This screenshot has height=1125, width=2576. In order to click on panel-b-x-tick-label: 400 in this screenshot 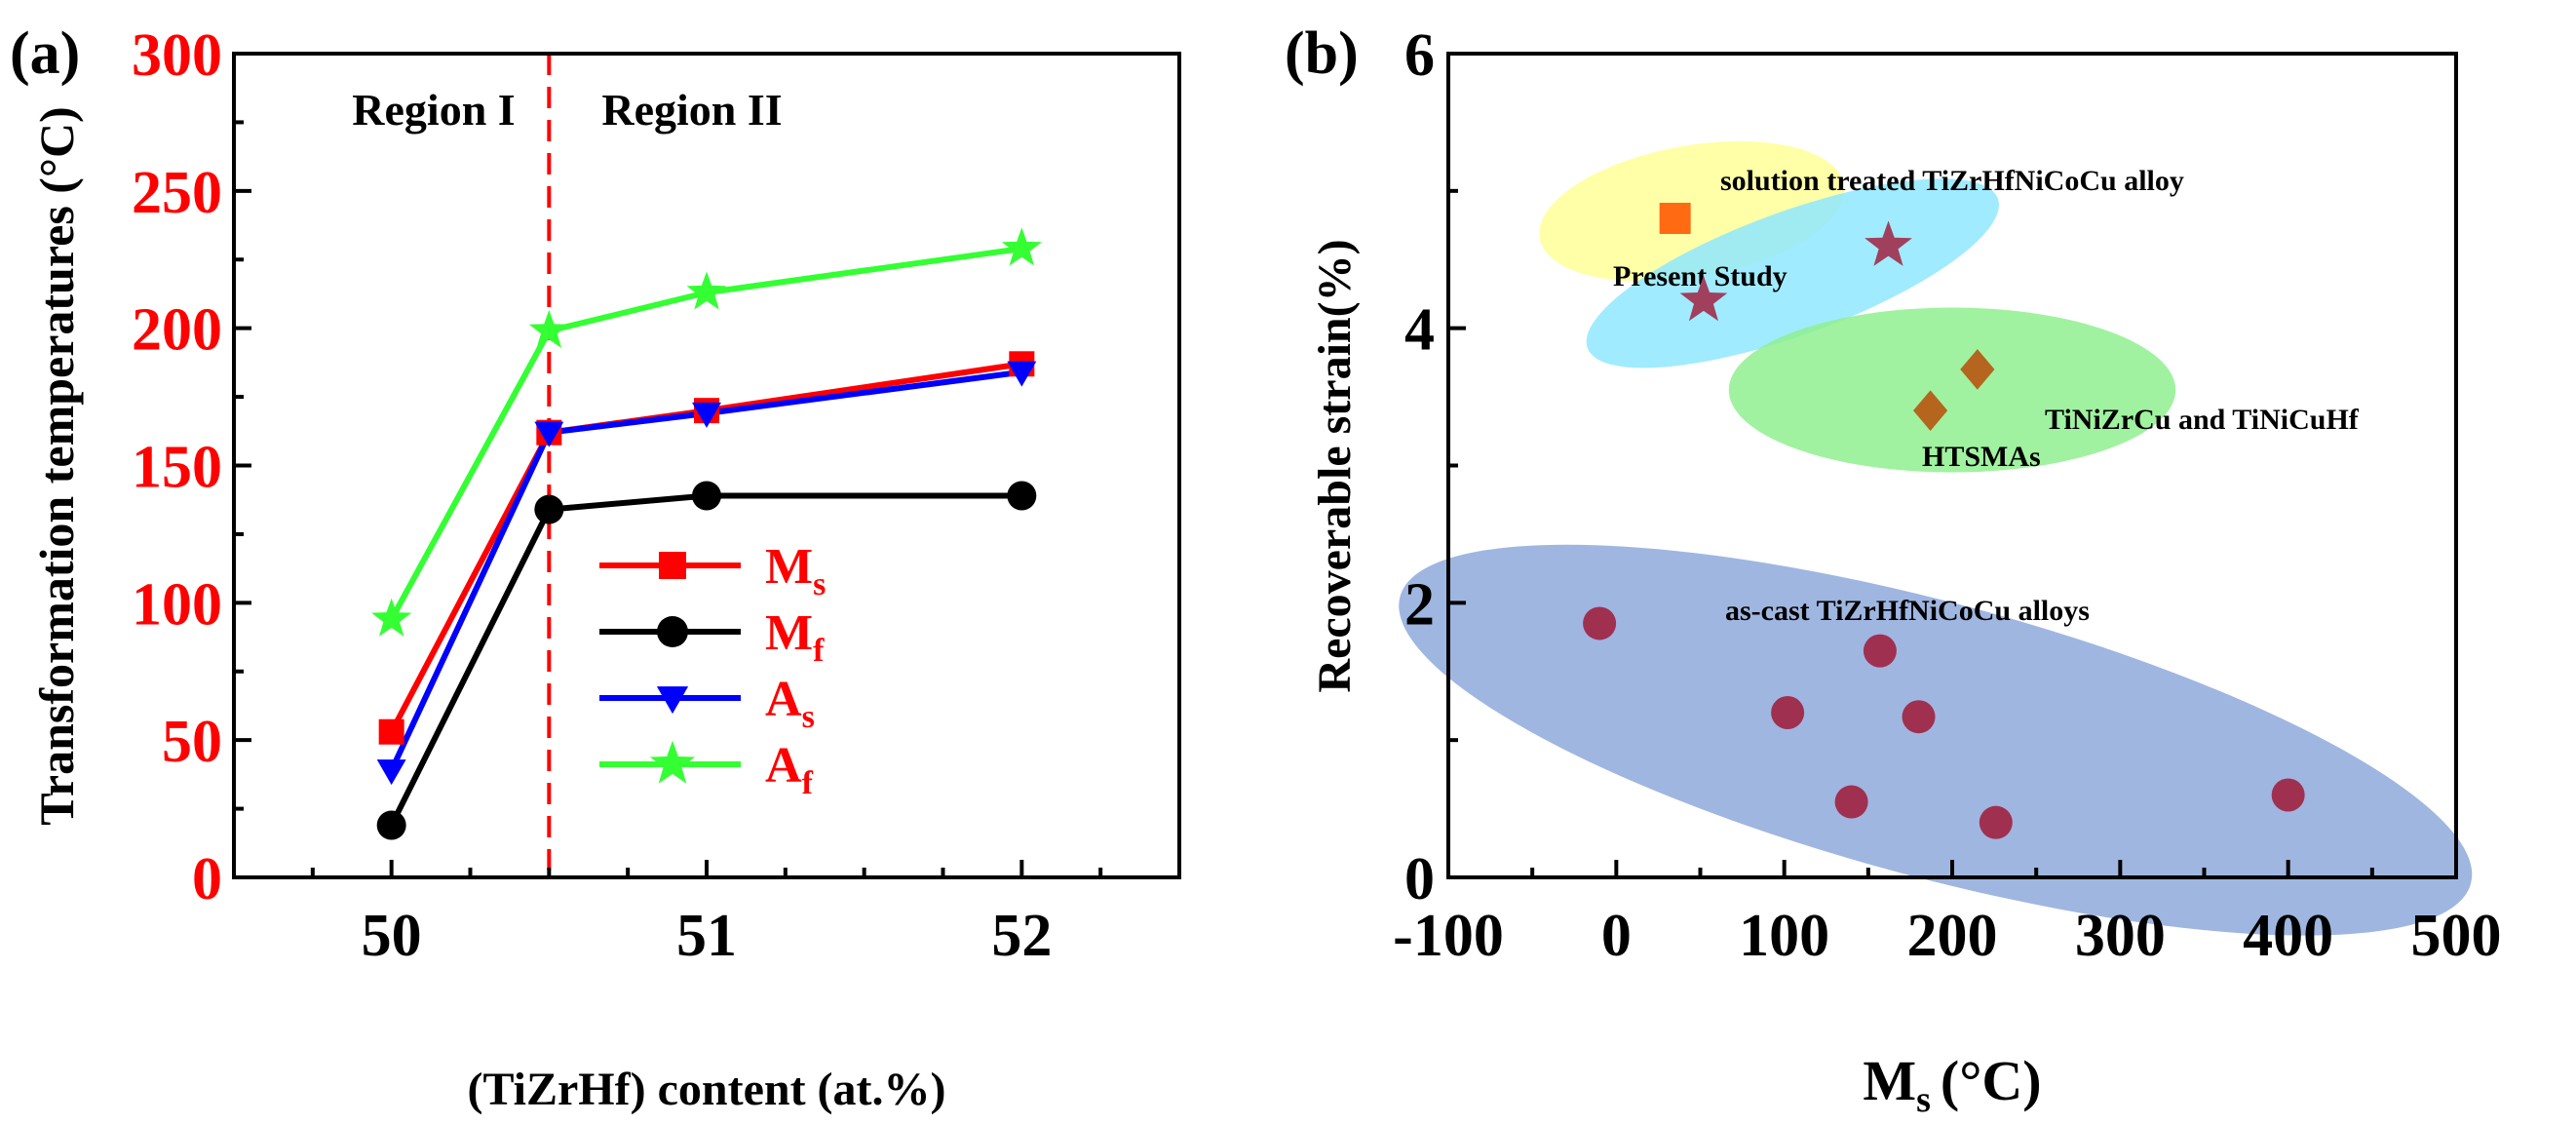, I will do `click(2288, 936)`.